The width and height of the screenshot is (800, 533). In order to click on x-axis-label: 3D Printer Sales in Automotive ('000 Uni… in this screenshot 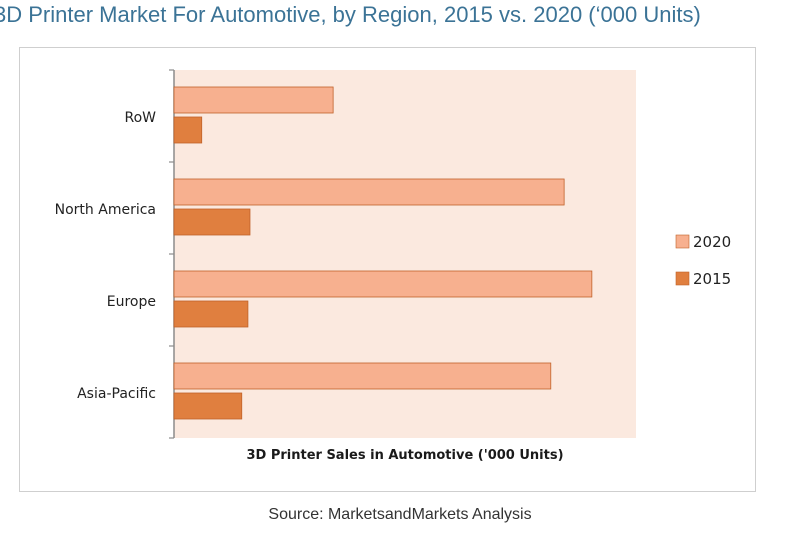, I will do `click(404, 455)`.